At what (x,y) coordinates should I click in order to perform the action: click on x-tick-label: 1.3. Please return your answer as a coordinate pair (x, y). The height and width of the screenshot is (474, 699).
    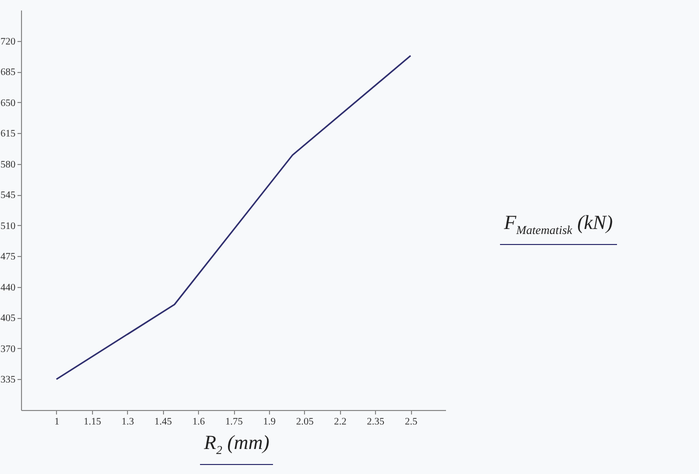
    Looking at the image, I should click on (128, 422).